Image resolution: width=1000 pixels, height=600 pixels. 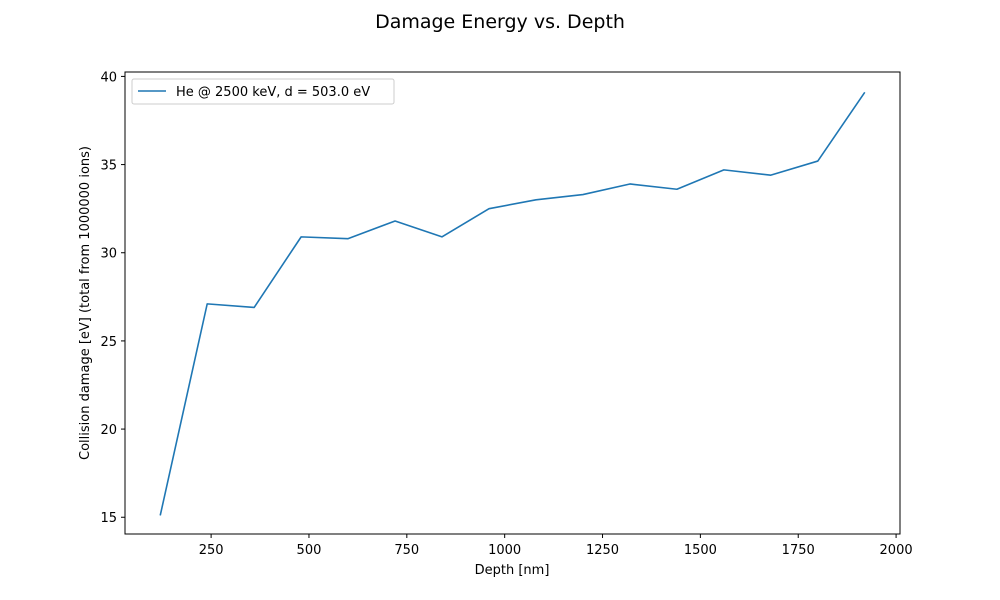 What do you see at coordinates (556, 546) in the screenshot?
I see `x-axis: 250 500 750 1000 1250 1500 1750 2000` at bounding box center [556, 546].